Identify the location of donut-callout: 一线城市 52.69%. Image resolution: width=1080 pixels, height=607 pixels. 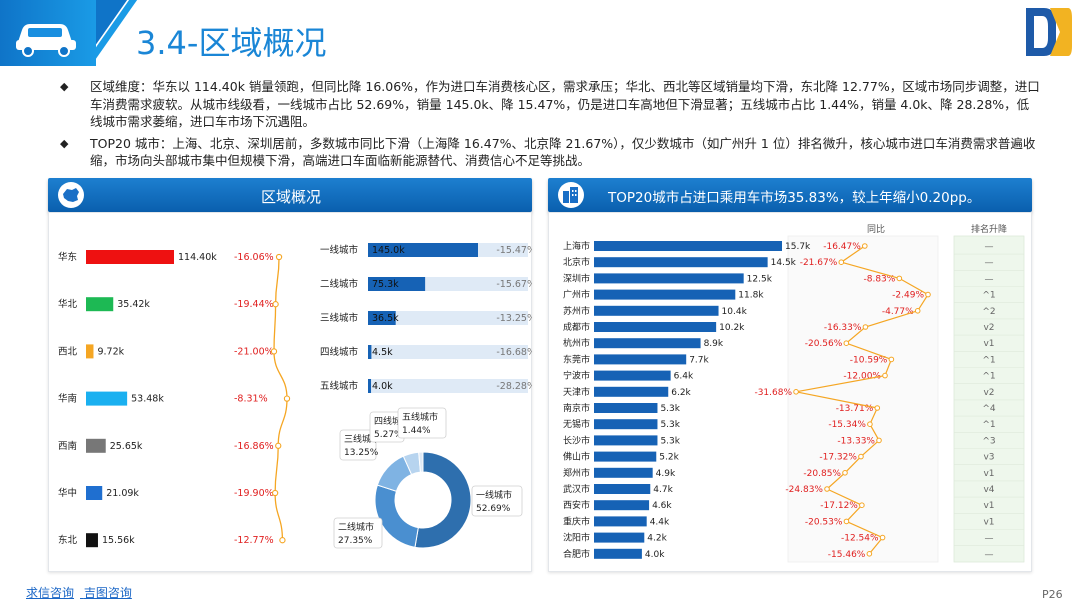
(497, 501).